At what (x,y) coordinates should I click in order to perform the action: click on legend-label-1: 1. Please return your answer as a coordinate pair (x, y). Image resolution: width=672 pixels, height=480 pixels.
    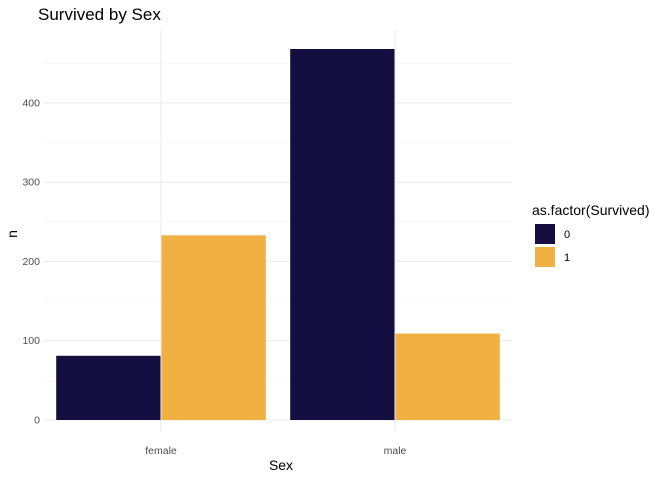
    Looking at the image, I should click on (567, 258).